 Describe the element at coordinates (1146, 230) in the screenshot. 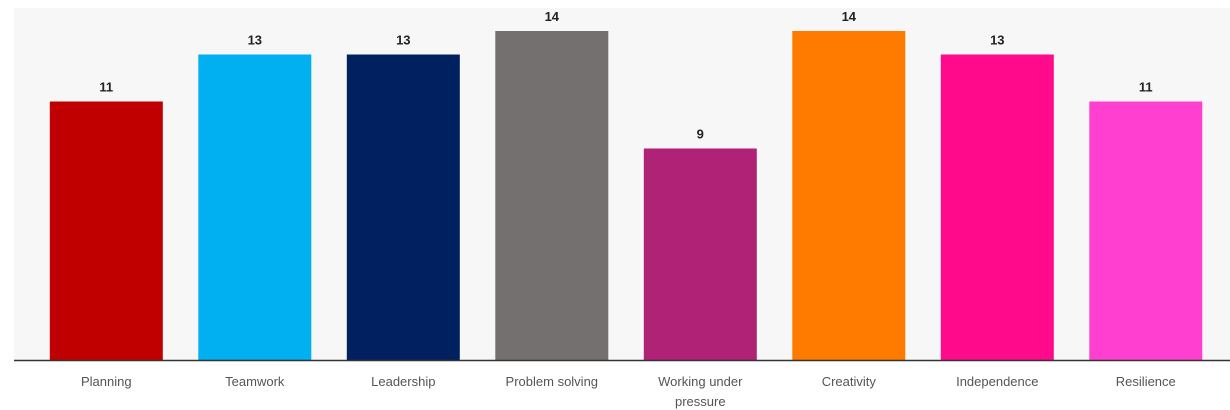

I see `bar-resilience` at that location.